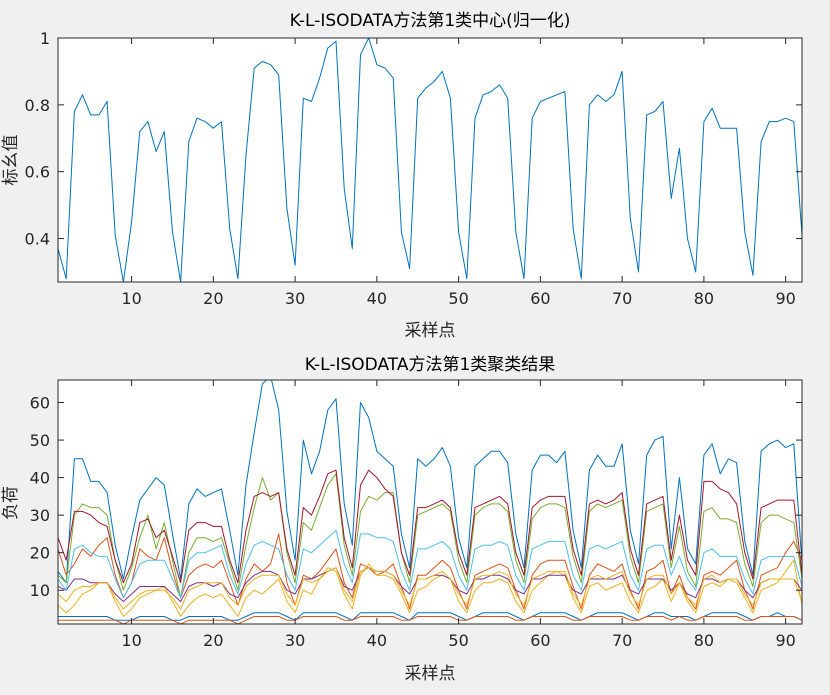 The image size is (830, 695). Describe the element at coordinates (40, 515) in the screenshot. I see `bottom-chart-y-tick-label: 30` at that location.